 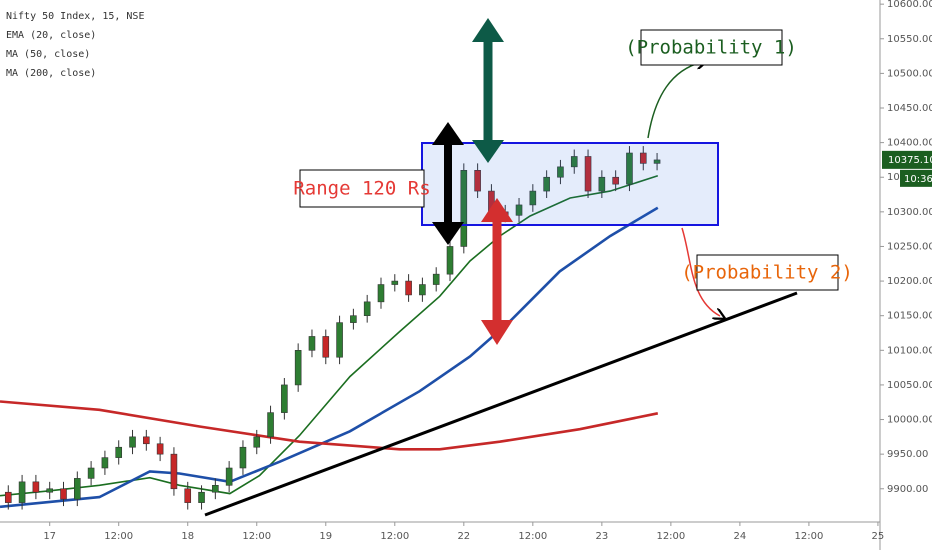 I want to click on y-tick-label: 10600.00, so click(x=909, y=5).